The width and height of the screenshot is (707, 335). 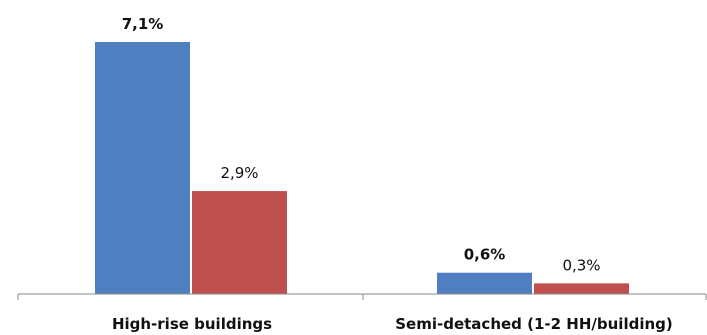 I want to click on bar-series2-high-rise, so click(x=239, y=242).